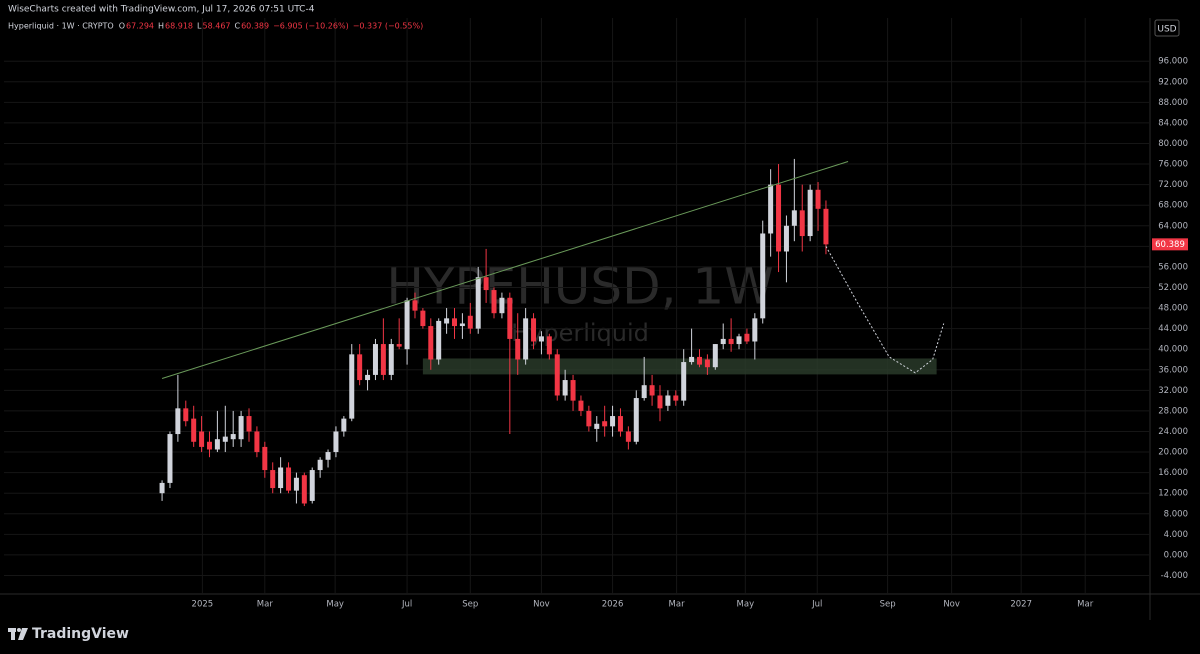 The height and width of the screenshot is (654, 1200). I want to click on y-tick-label: 96.000, so click(1173, 62).